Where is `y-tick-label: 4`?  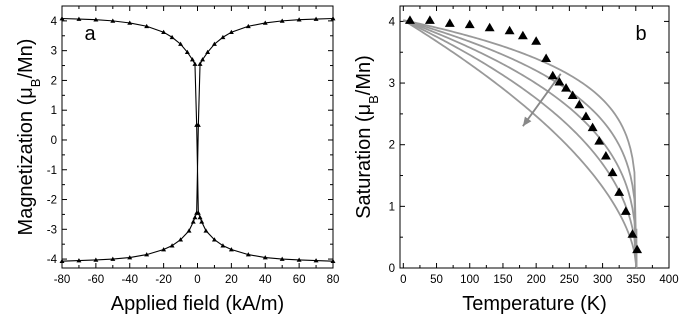
y-tick-label: 4 is located at coordinates (54, 22).